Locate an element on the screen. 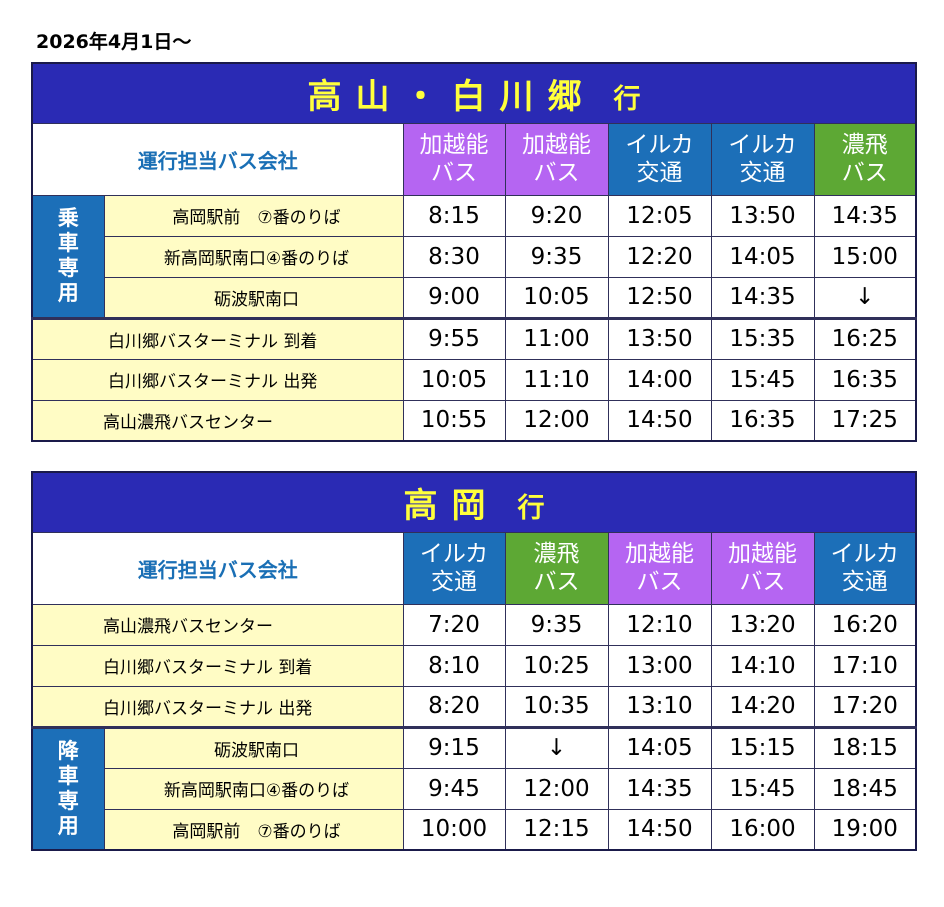 Image resolution: width=944 pixels, height=907 pixels. departure-time: 8:30 is located at coordinates (454, 256).